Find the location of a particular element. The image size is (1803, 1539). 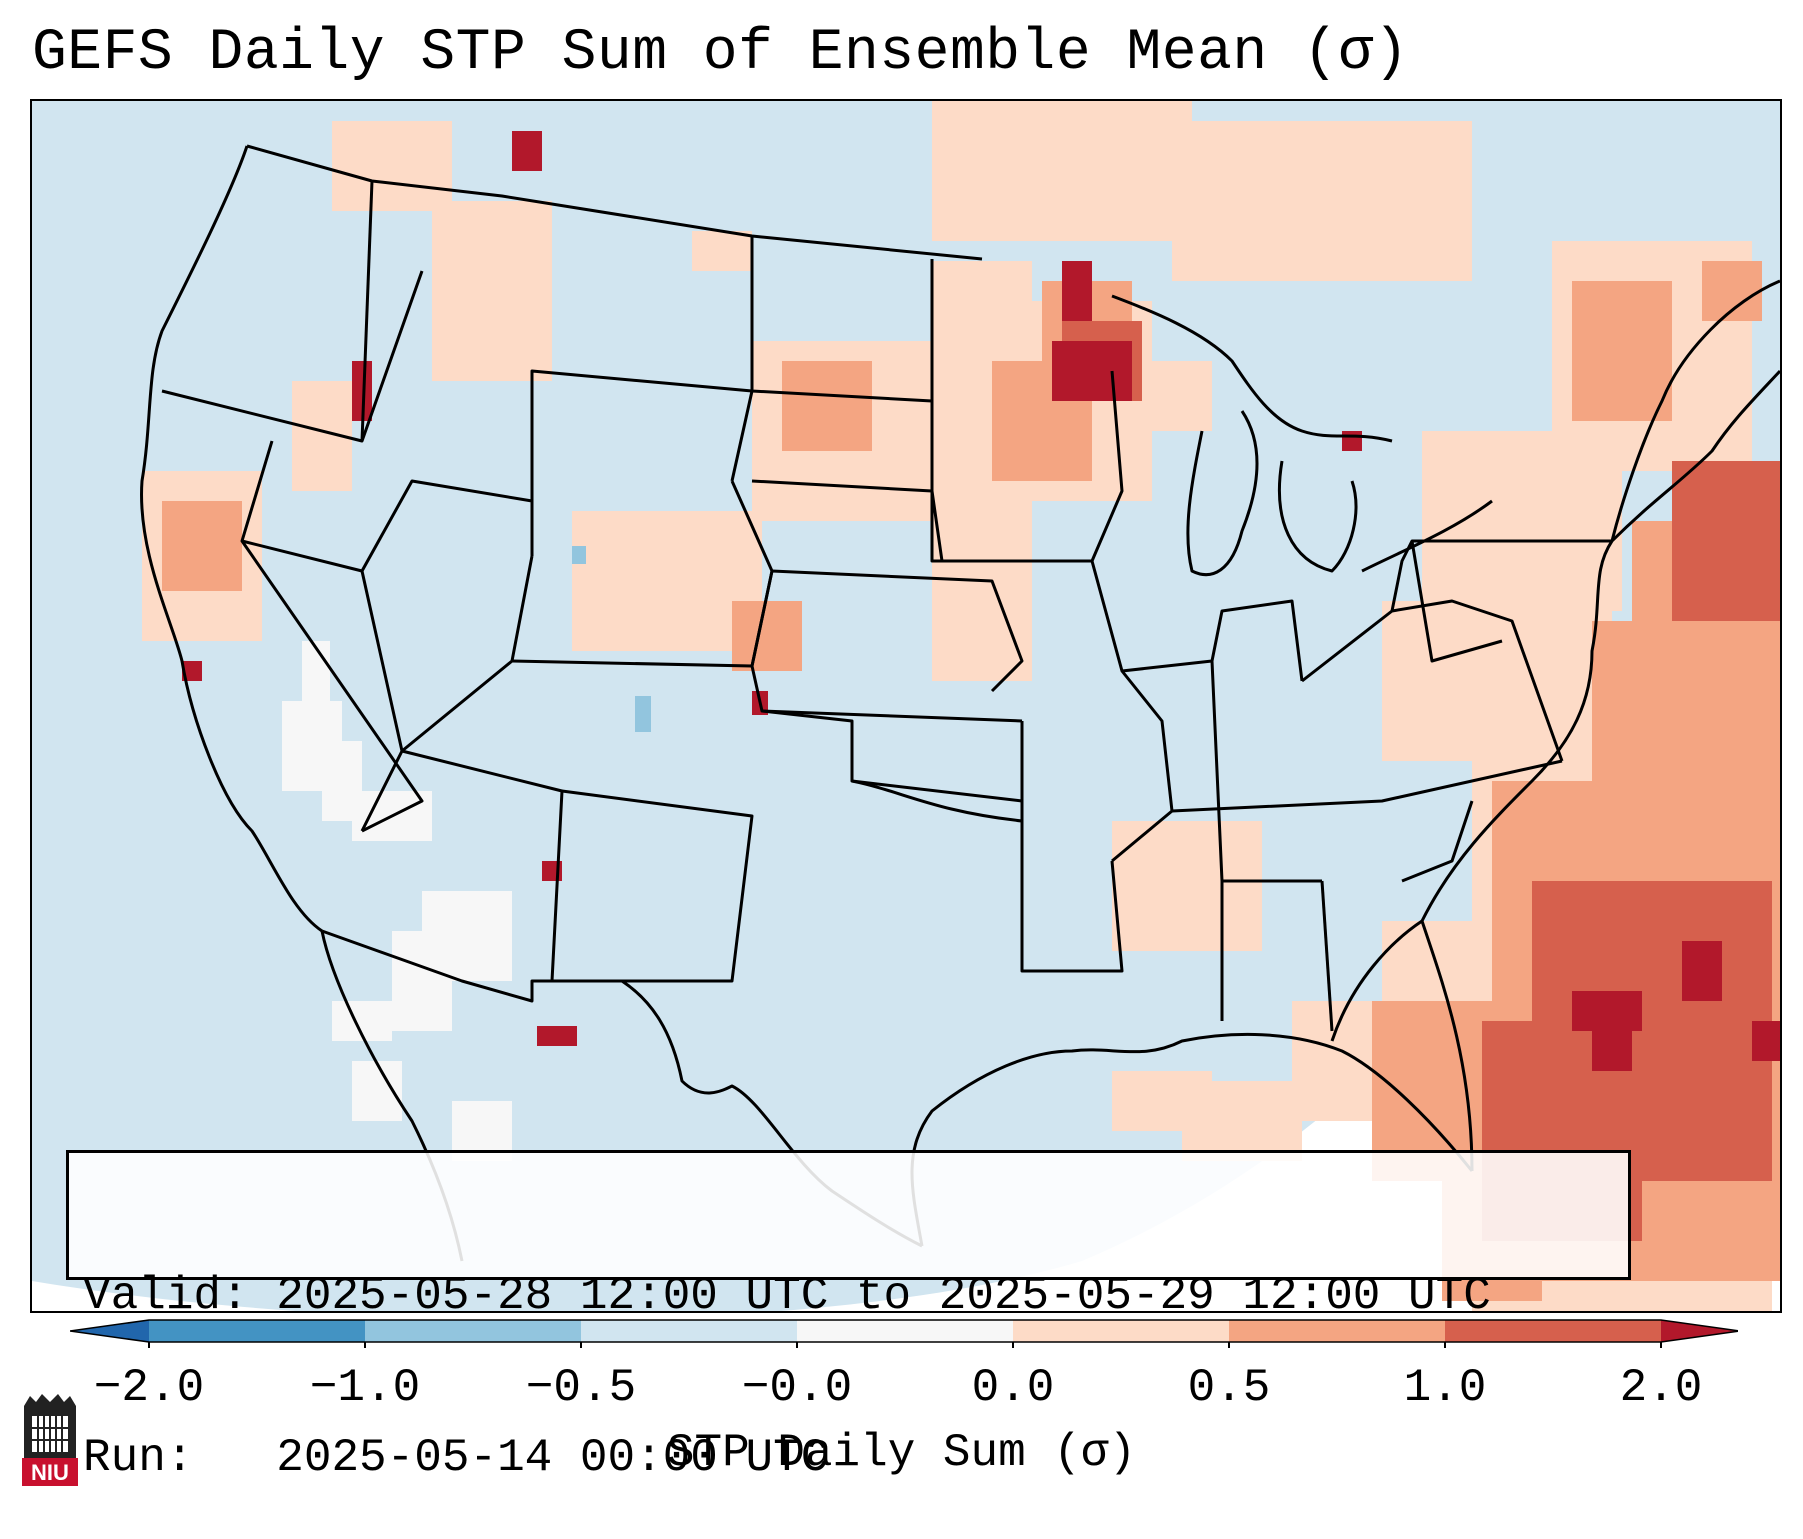

near-zero-patches is located at coordinates (397, 901).